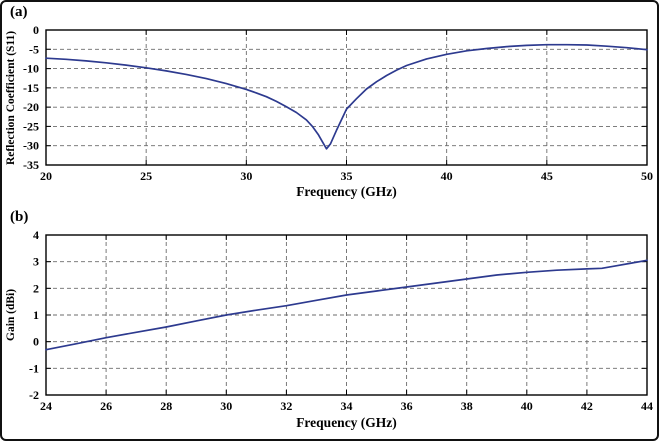 The height and width of the screenshot is (441, 659). Describe the element at coordinates (34, 49) in the screenshot. I see `y-tick-label: -5` at that location.